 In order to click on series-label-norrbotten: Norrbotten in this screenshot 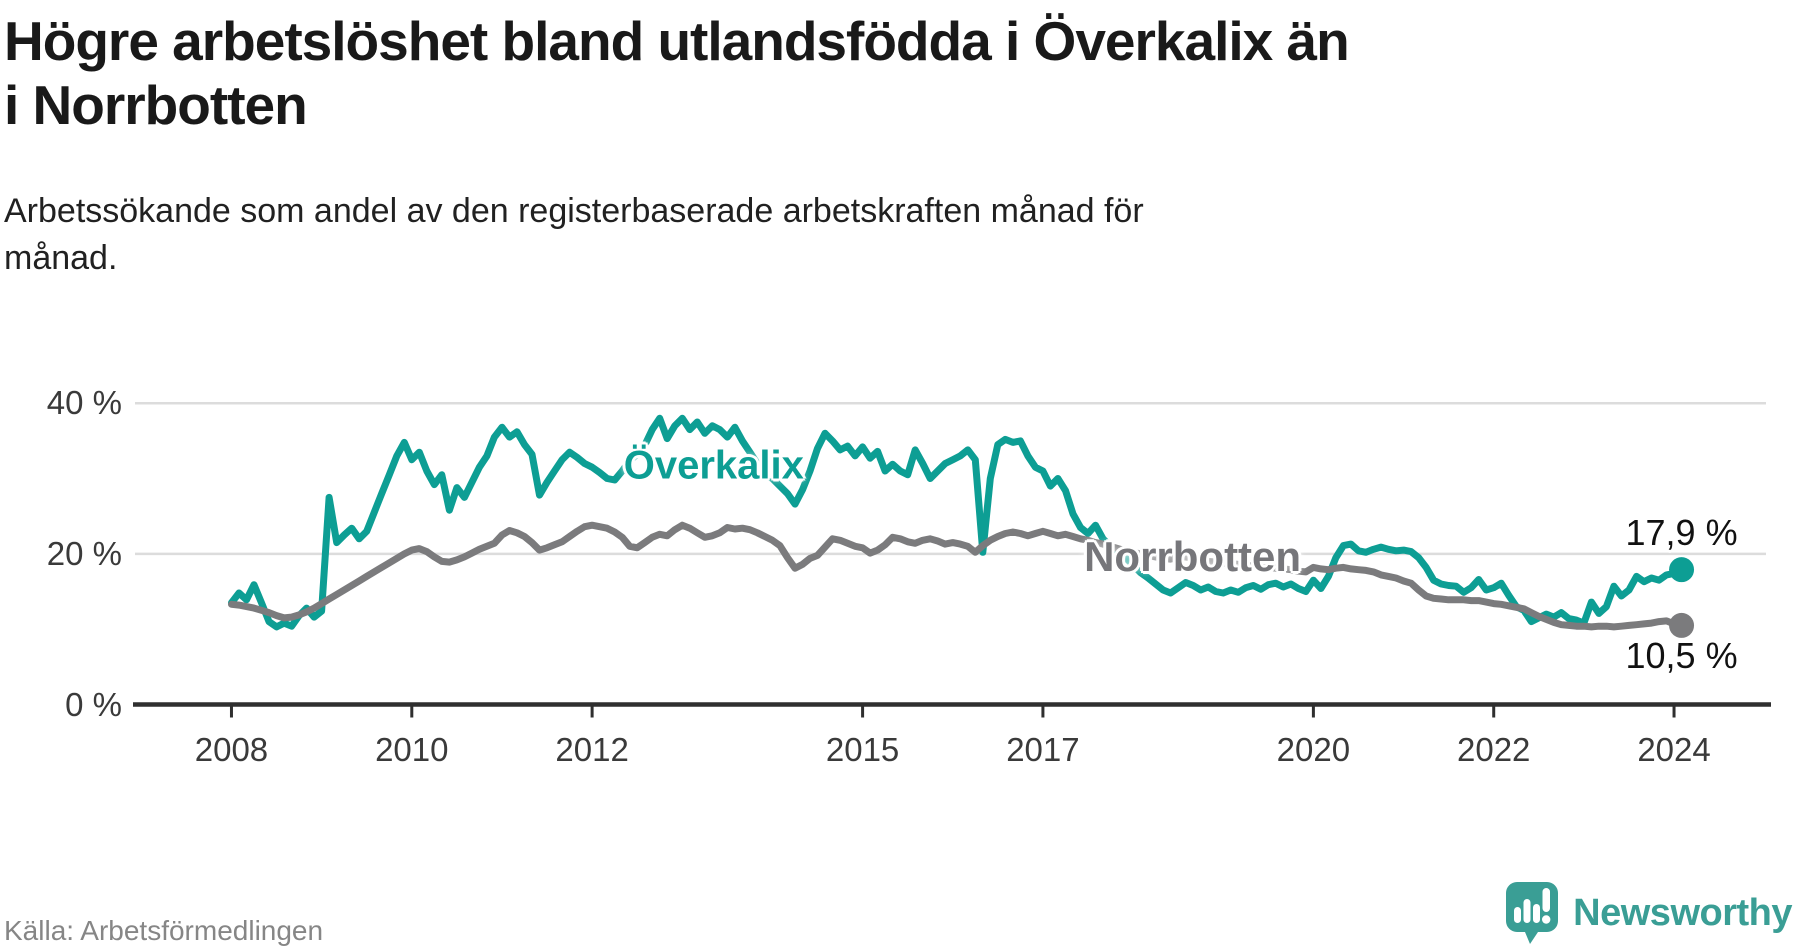, I will do `click(1193, 556)`.